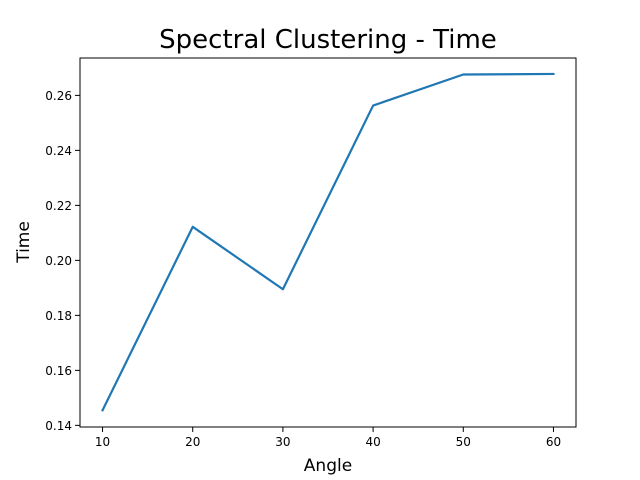 The image size is (640, 480). I want to click on x-tick-label: 10, so click(102, 442).